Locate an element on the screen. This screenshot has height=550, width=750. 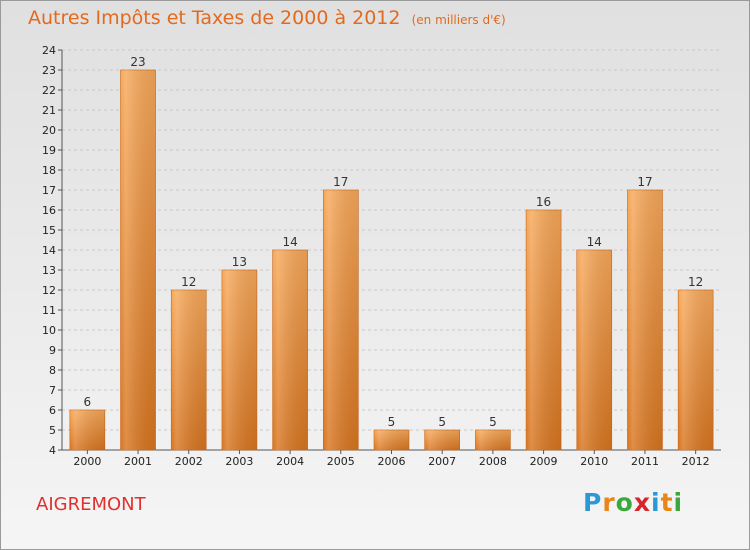
y-tick-label: 15 is located at coordinates (49, 230).